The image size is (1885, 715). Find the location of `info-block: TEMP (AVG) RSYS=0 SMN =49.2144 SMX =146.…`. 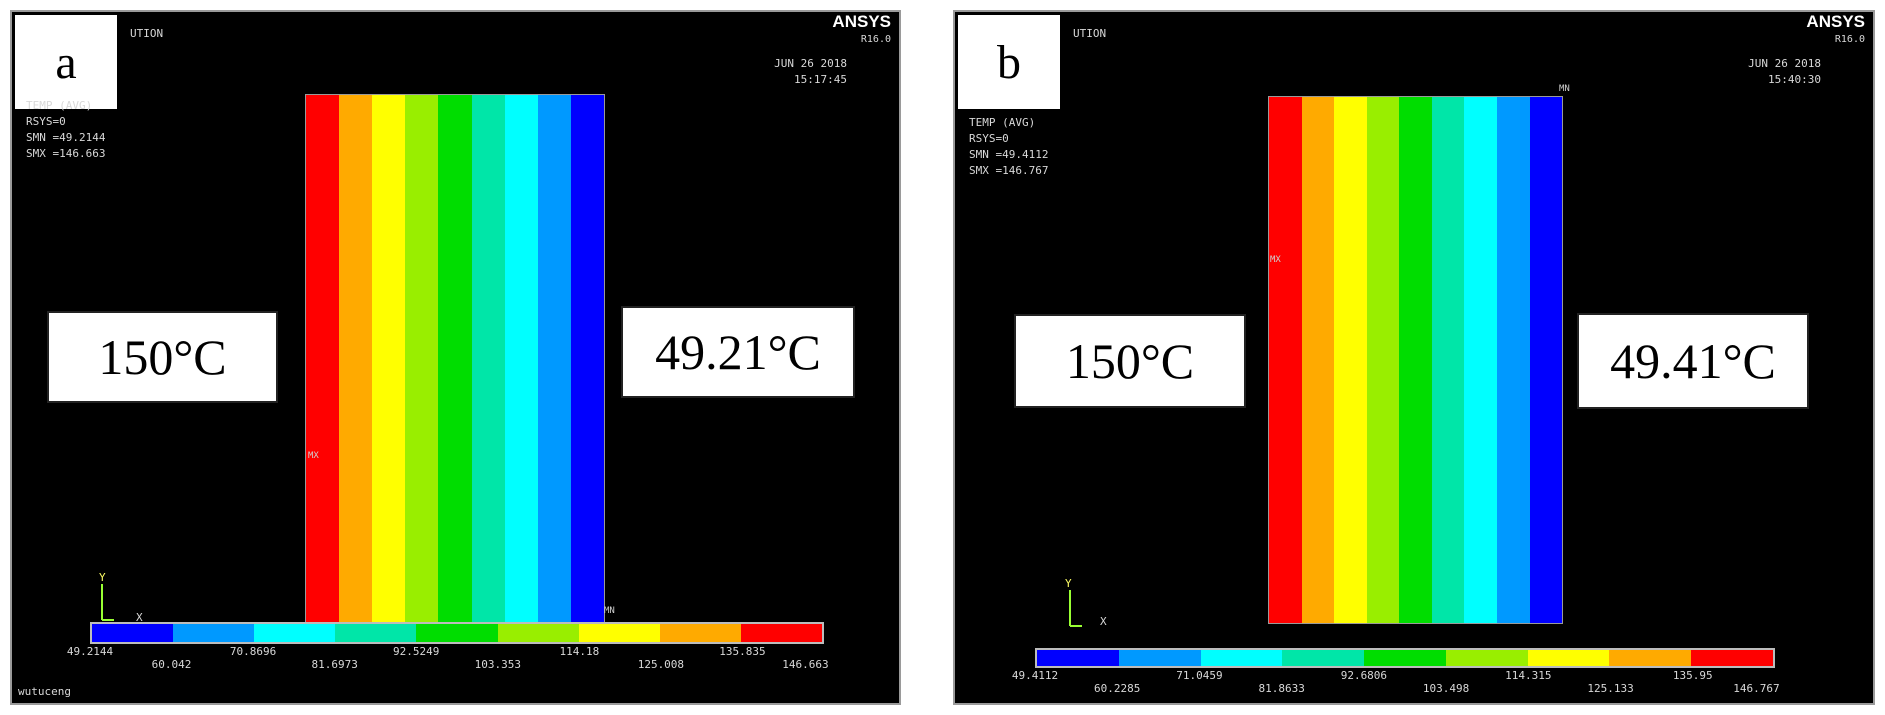

info-block: TEMP (AVG) RSYS=0 SMN =49.2144 SMX =146.… is located at coordinates (65, 130).